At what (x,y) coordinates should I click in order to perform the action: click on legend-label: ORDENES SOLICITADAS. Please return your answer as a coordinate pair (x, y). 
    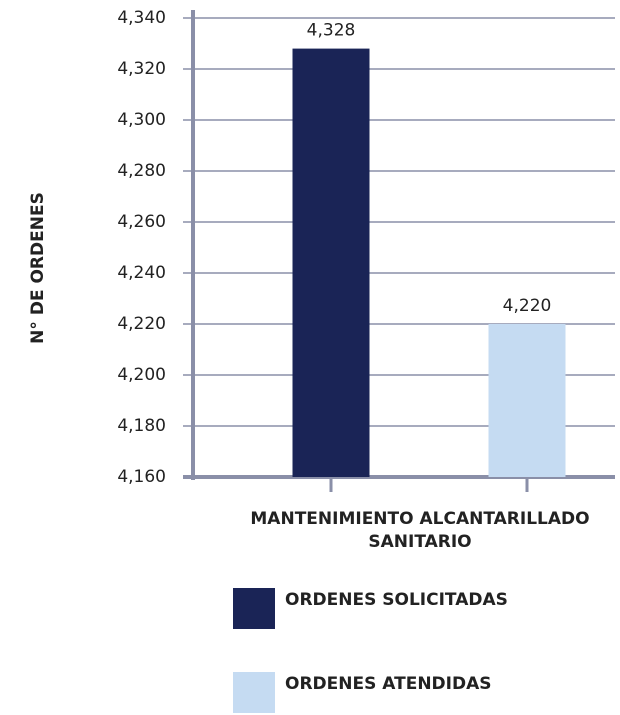
    Looking at the image, I should click on (396, 600).